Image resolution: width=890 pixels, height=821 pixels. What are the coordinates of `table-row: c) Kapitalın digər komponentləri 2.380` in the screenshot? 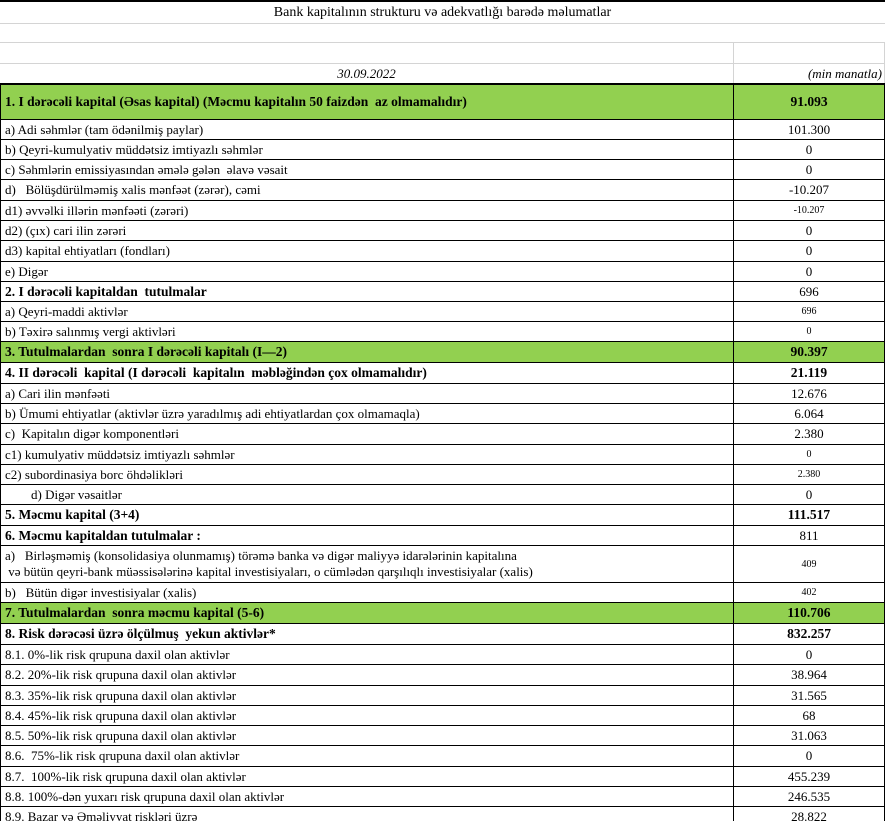 It's located at (442, 434).